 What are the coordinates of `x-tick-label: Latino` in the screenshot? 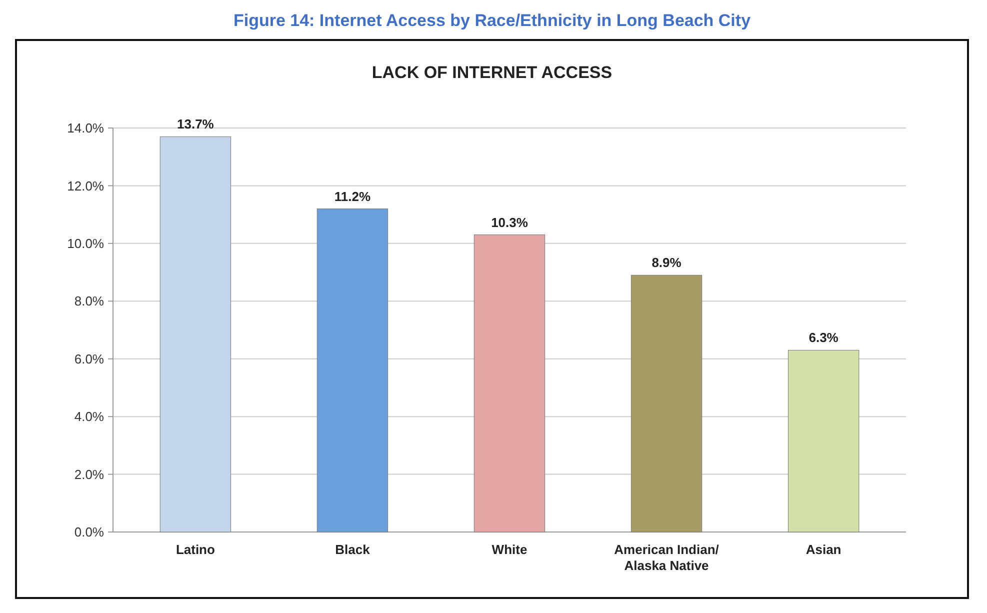 It's located at (195, 549).